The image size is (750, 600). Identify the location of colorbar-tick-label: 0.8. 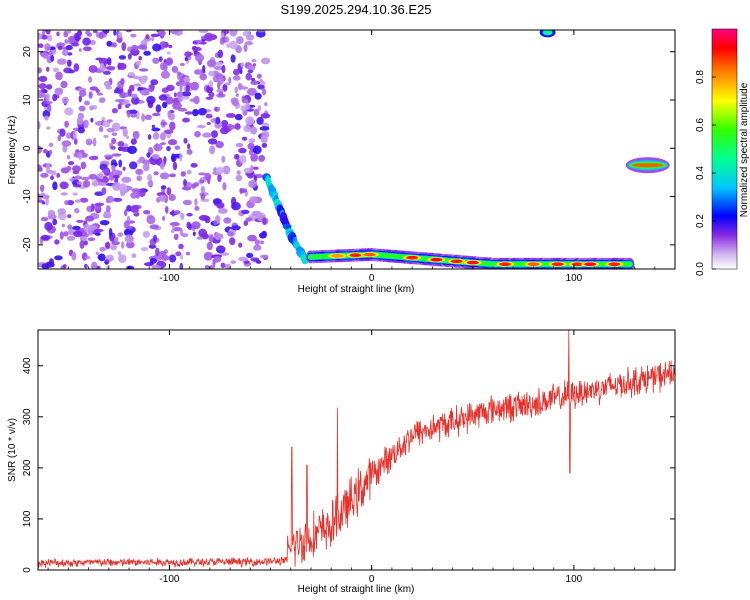
(700, 77).